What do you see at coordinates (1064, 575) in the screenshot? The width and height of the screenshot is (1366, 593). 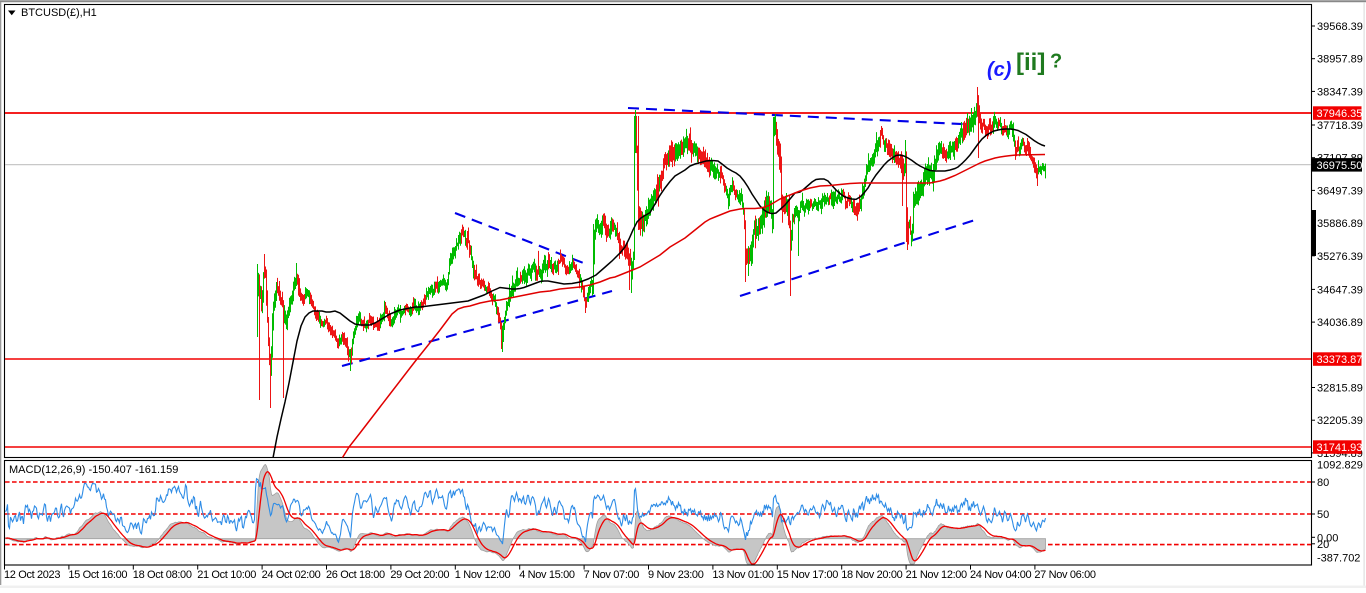 I see `svg-text: 27 Nov 06:00` at bounding box center [1064, 575].